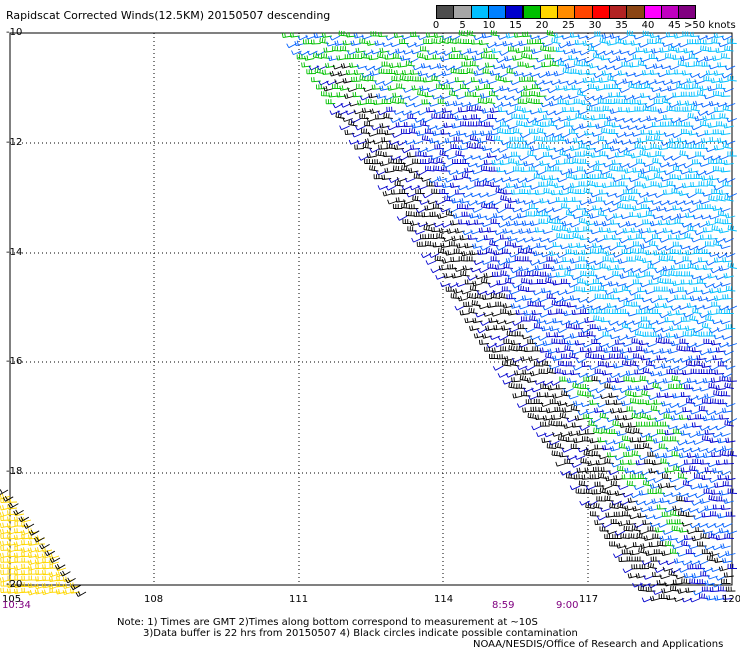  What do you see at coordinates (567, 605) in the screenshot?
I see `time-label-3: 9:00` at bounding box center [567, 605].